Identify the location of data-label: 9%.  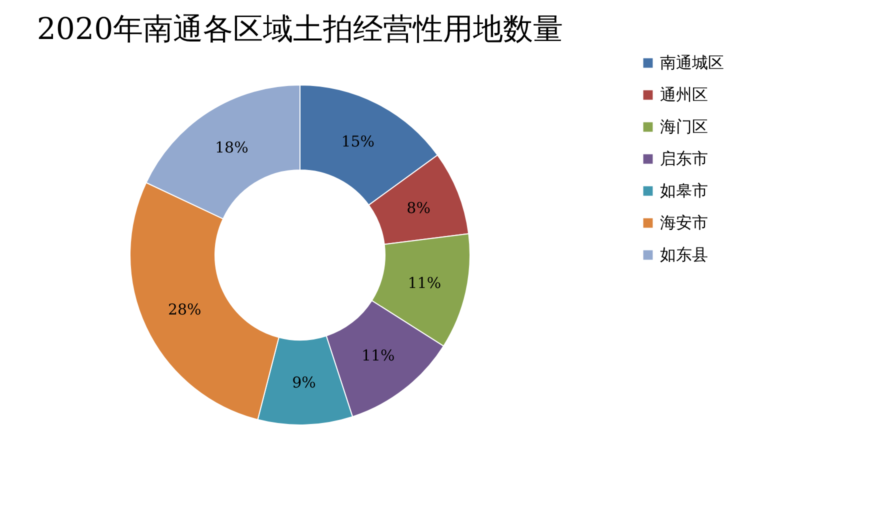
(304, 382).